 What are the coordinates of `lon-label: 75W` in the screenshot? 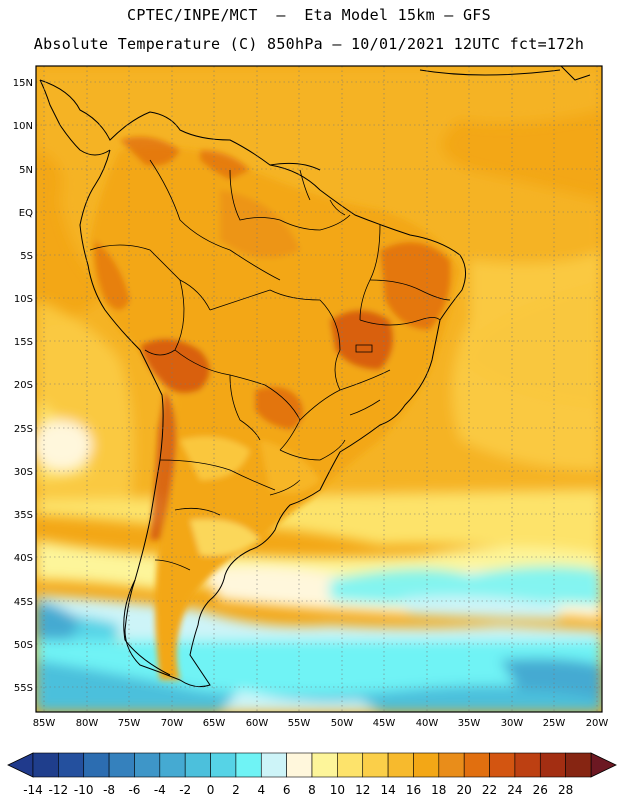 It's located at (129, 723).